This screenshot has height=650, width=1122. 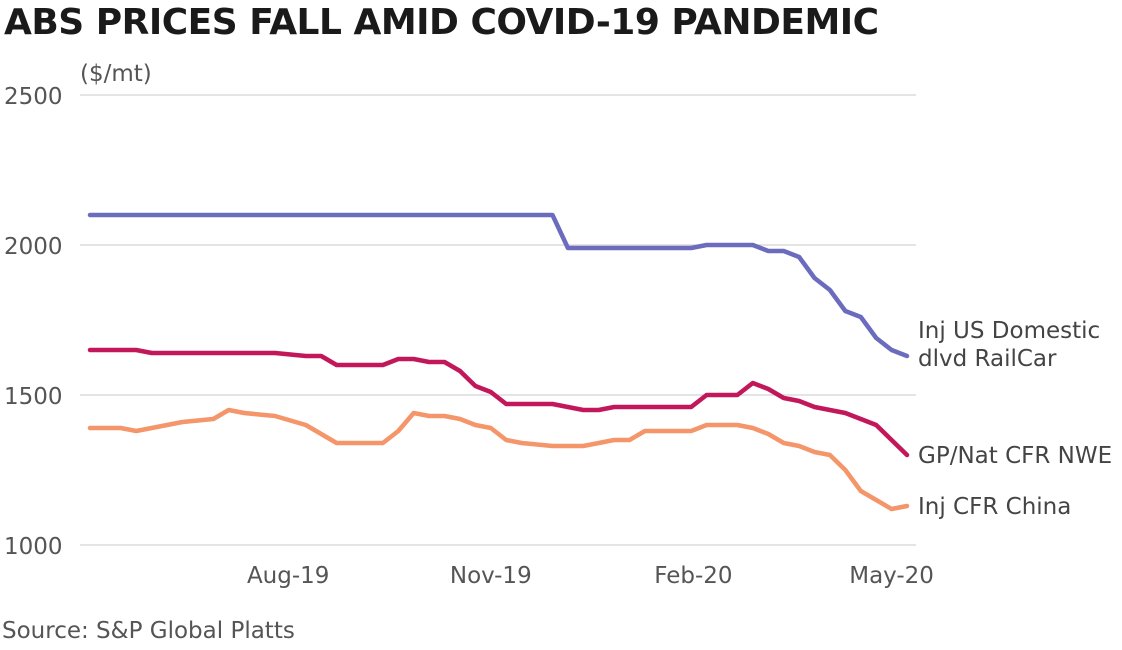 What do you see at coordinates (33, 547) in the screenshot?
I see `y-tick-label: 1000` at bounding box center [33, 547].